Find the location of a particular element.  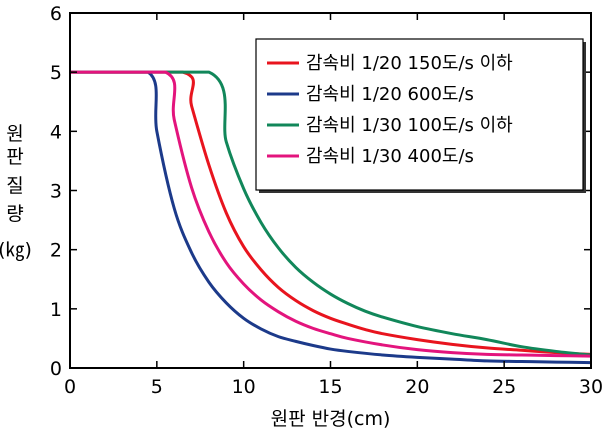

legend-label: 감속비 1/30 400도/s is located at coordinates (390, 156).